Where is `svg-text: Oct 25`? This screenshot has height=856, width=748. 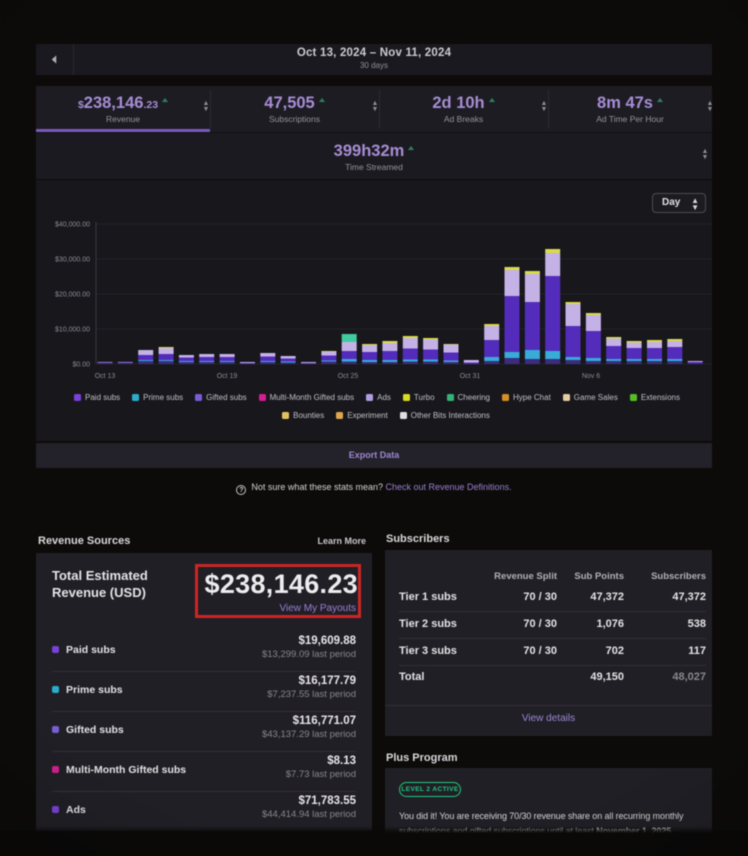 svg-text: Oct 25 is located at coordinates (348, 376).